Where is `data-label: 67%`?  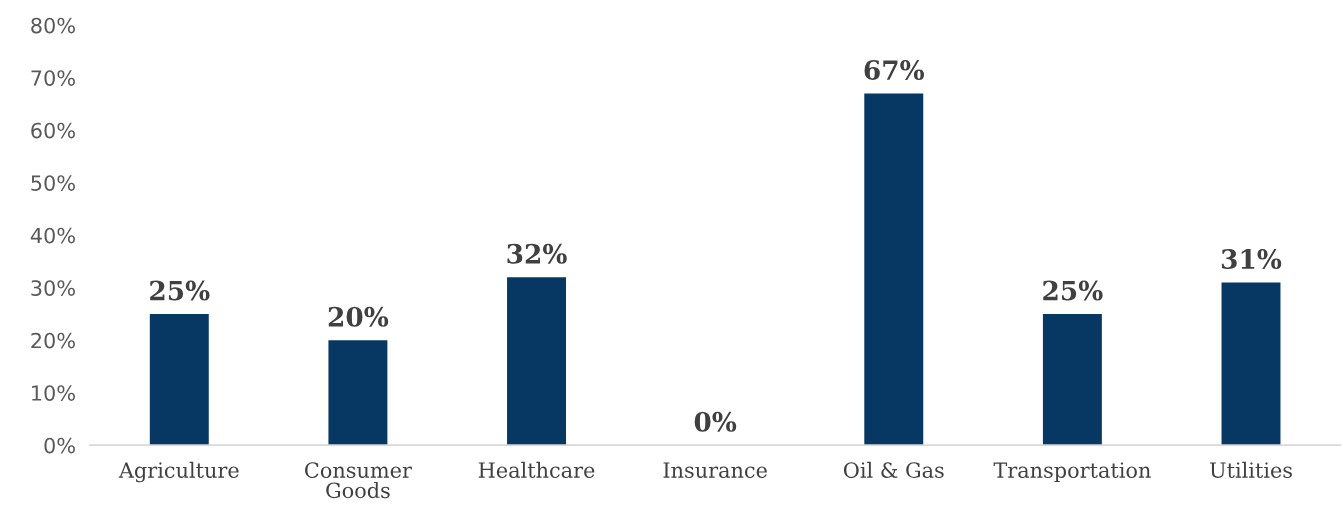
data-label: 67% is located at coordinates (894, 70).